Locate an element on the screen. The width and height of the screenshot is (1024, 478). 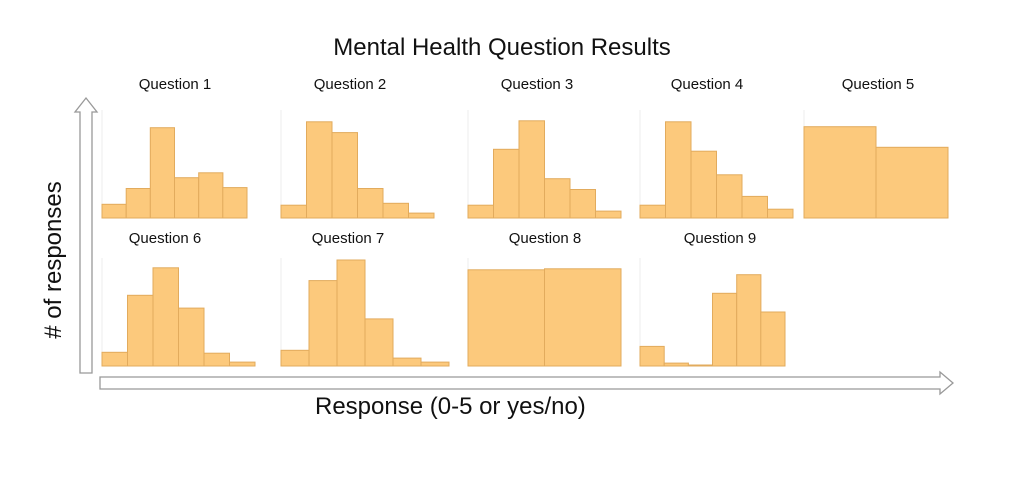
panel-title: Question 8 is located at coordinates (545, 238).